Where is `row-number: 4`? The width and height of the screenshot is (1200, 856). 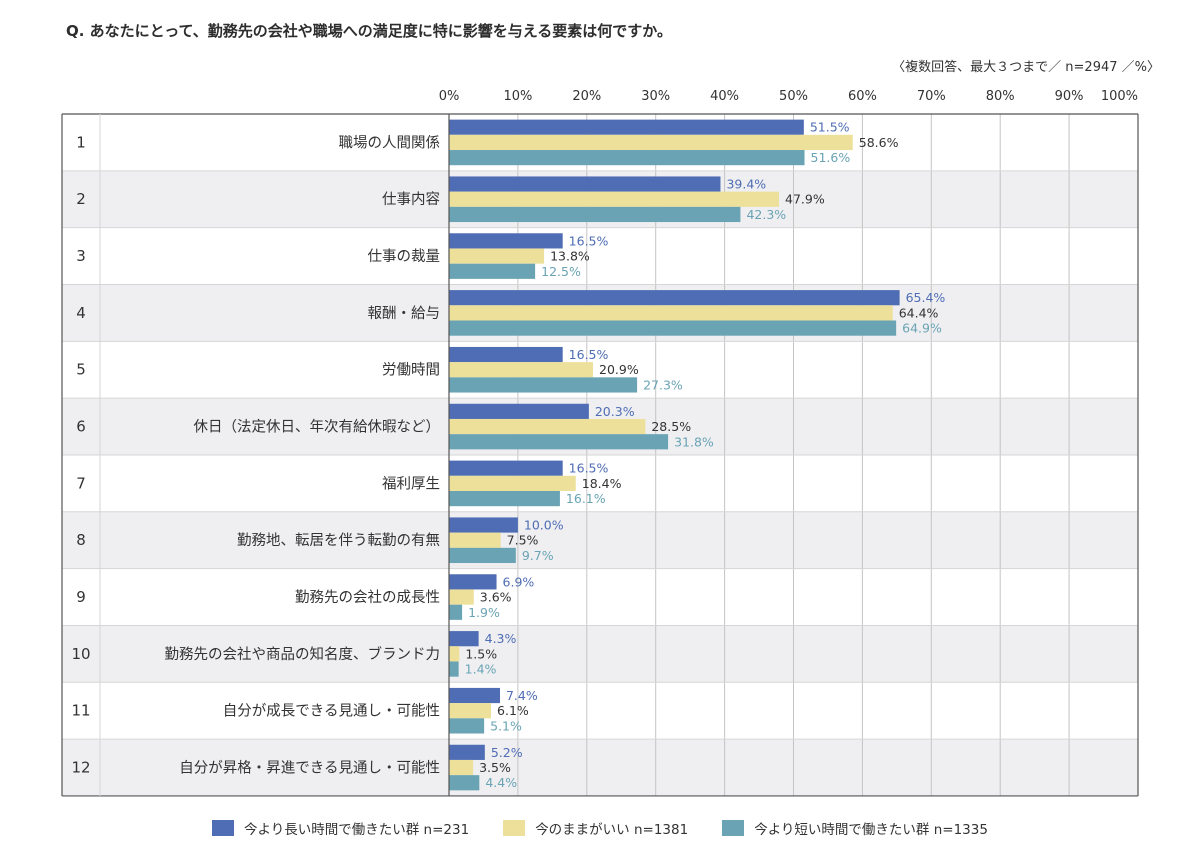
row-number: 4 is located at coordinates (81, 313).